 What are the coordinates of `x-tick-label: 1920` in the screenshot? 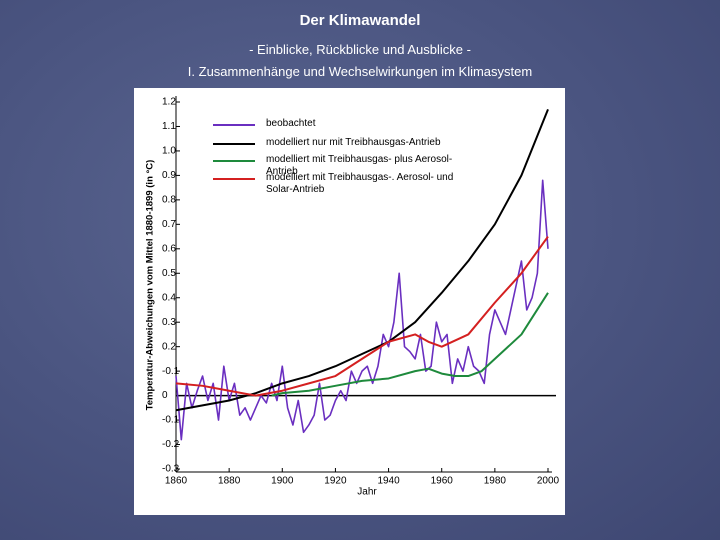 It's located at (335, 481).